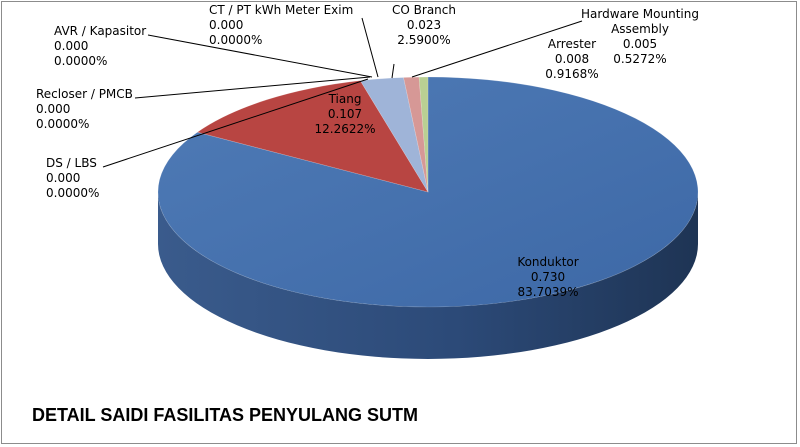 The width and height of the screenshot is (800, 447). I want to click on slice-label: Arrester 0.008 0.9168%, so click(571, 59).